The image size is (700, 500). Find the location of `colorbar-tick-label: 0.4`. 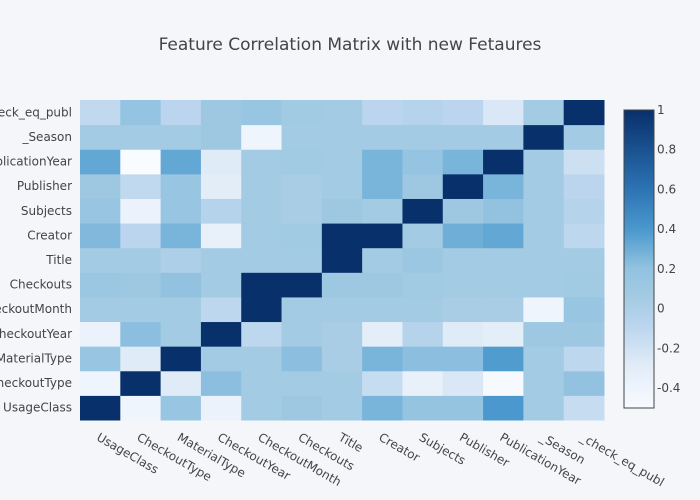

colorbar-tick-label: 0.4 is located at coordinates (666, 229).